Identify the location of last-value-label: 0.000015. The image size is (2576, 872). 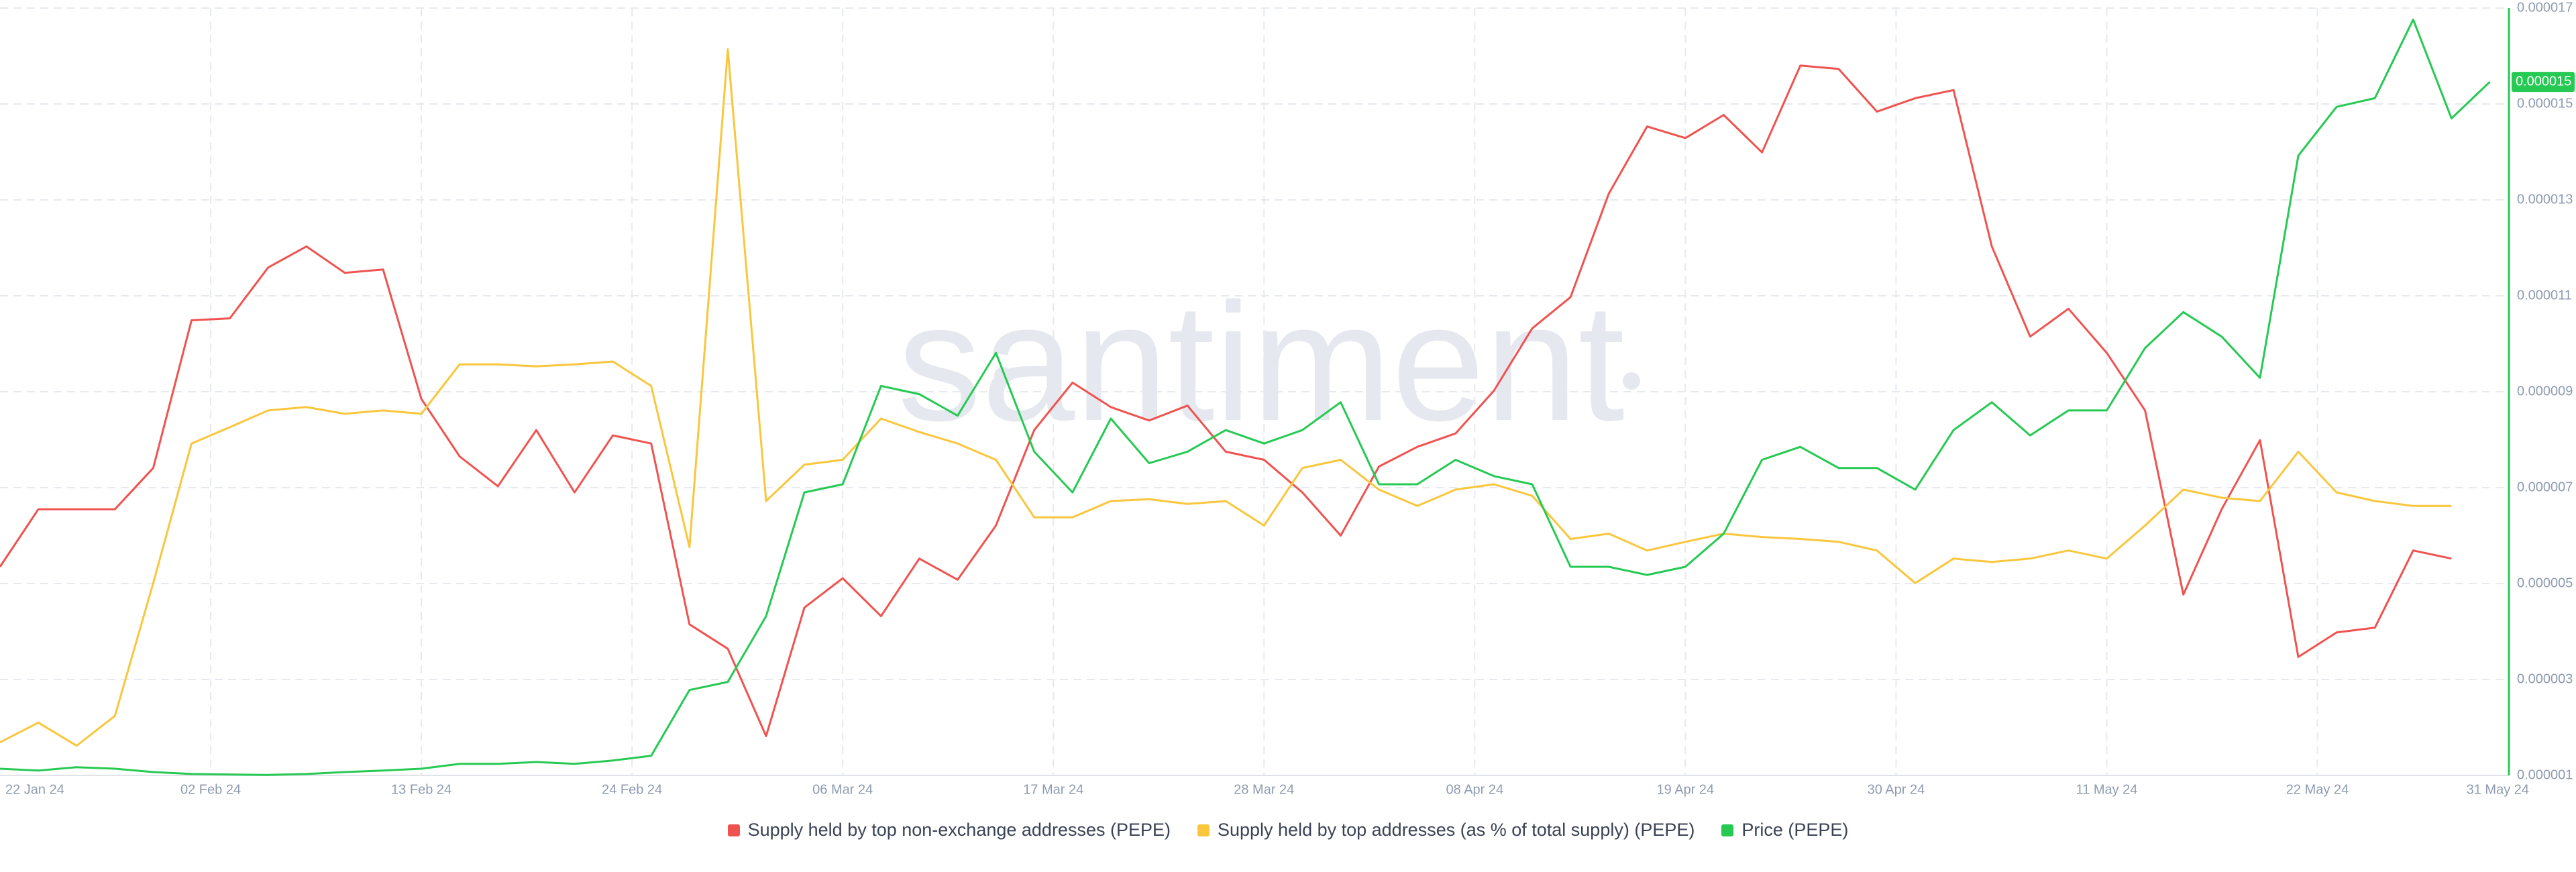
(2543, 82).